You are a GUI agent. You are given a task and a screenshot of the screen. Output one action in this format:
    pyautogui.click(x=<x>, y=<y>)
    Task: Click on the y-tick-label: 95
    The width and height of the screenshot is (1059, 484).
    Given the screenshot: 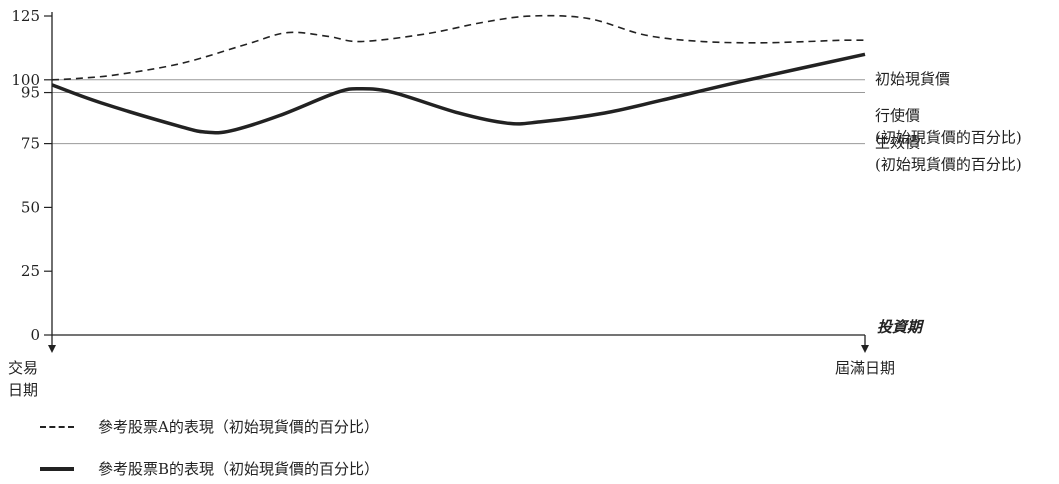 What is the action you would take?
    pyautogui.click(x=30, y=93)
    